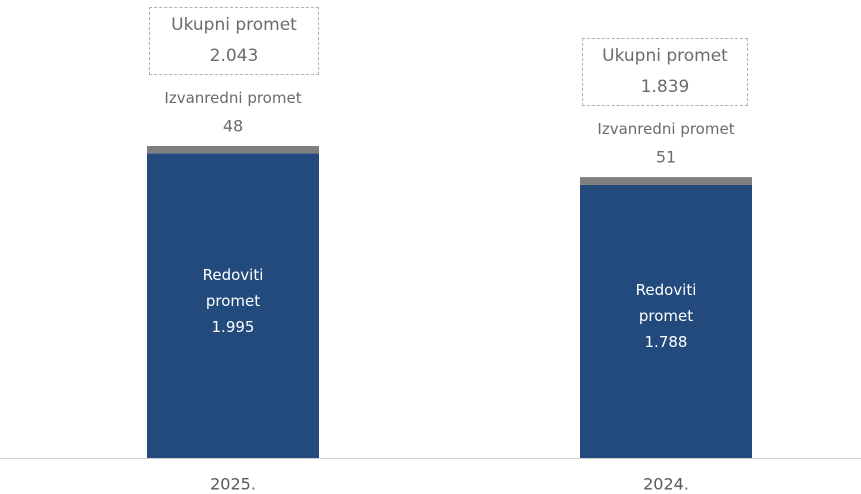 The width and height of the screenshot is (861, 494). Describe the element at coordinates (233, 484) in the screenshot. I see `x-tick-label: 2025.` at that location.